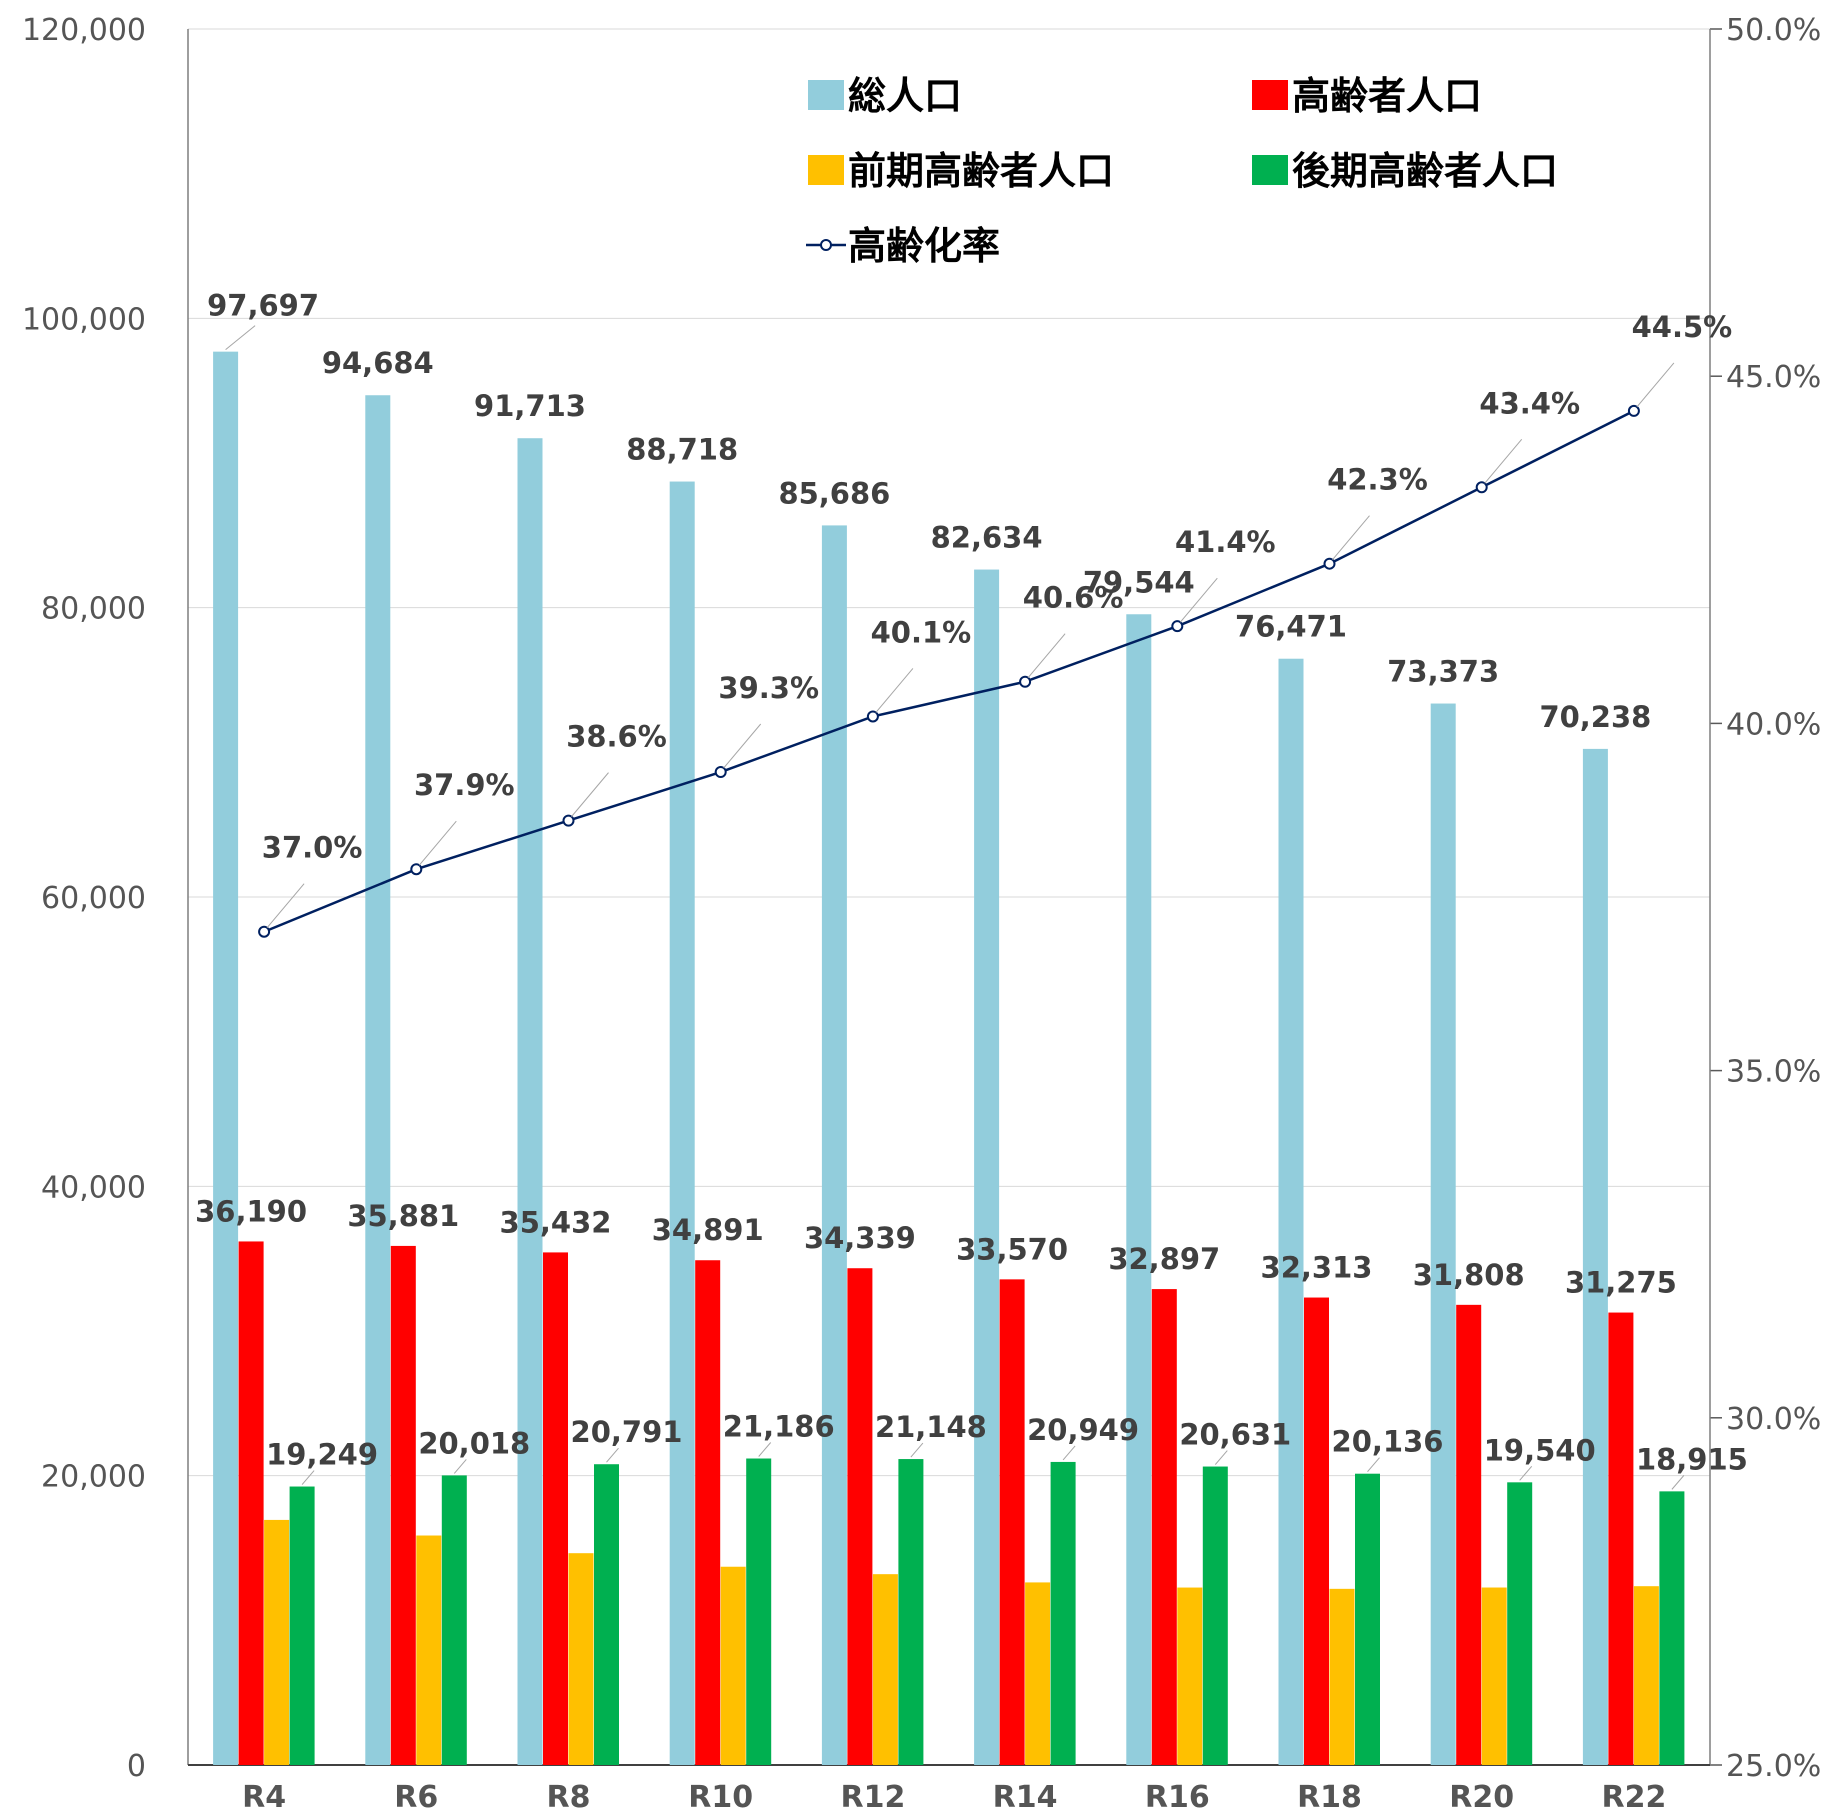 Image resolution: width=1836 pixels, height=1815 pixels. I want to click on legend-label-高齢化率: 高齢化率, so click(924, 246).